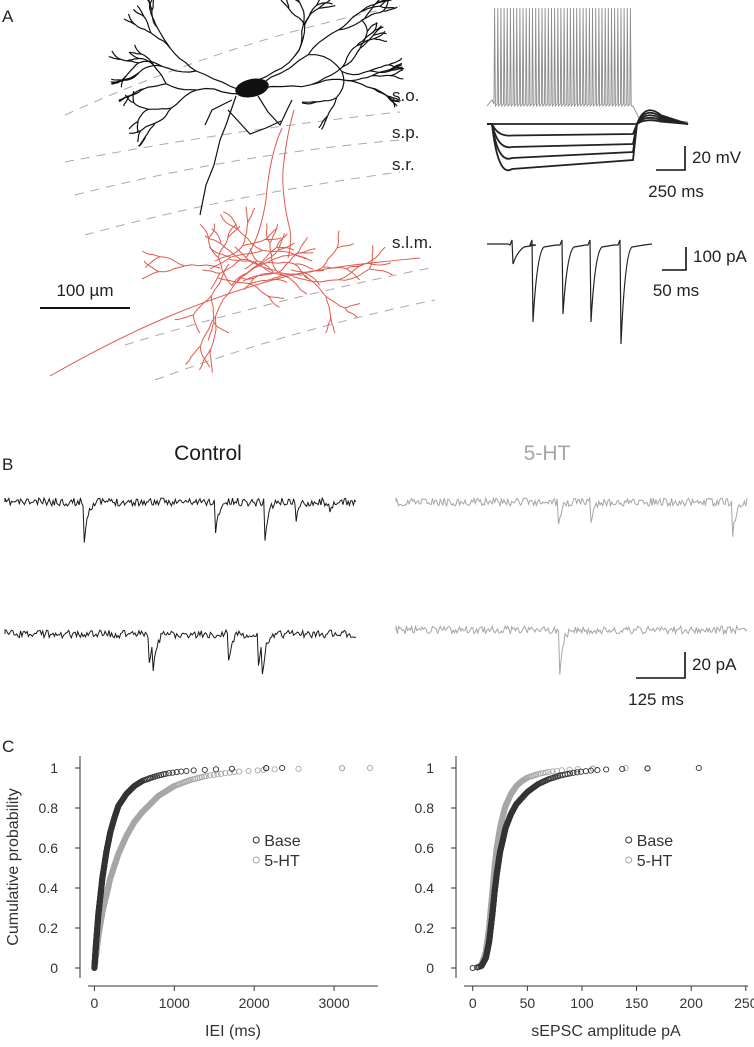  I want to click on current-scale-bar, so click(674, 259).